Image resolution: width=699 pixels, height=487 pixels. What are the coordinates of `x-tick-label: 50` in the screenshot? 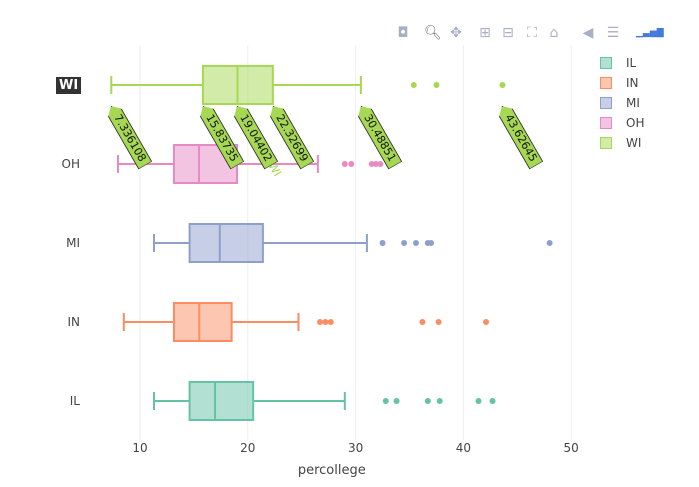 It's located at (571, 448).